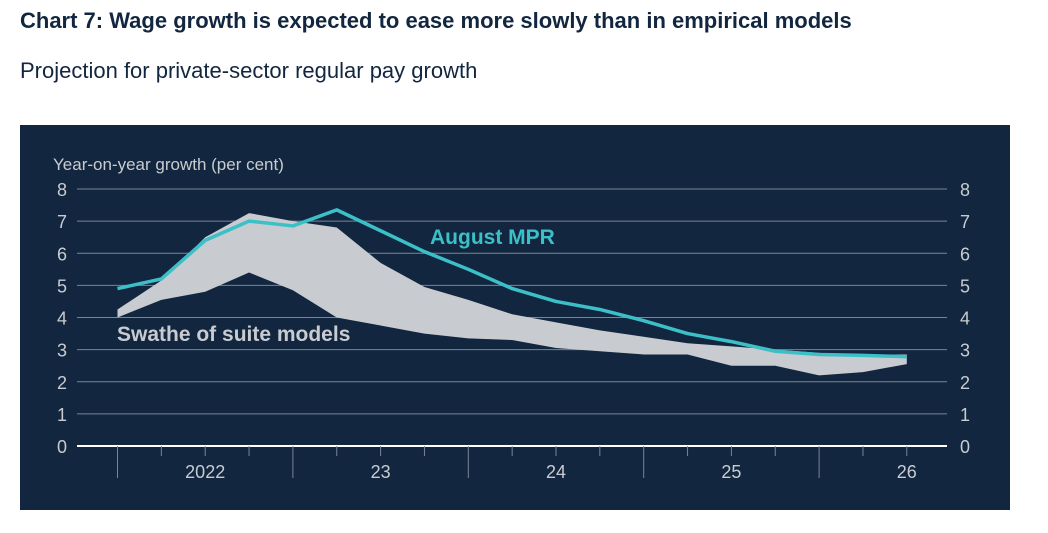 This screenshot has height=533, width=1048. I want to click on x-tick-label: 25, so click(731, 472).